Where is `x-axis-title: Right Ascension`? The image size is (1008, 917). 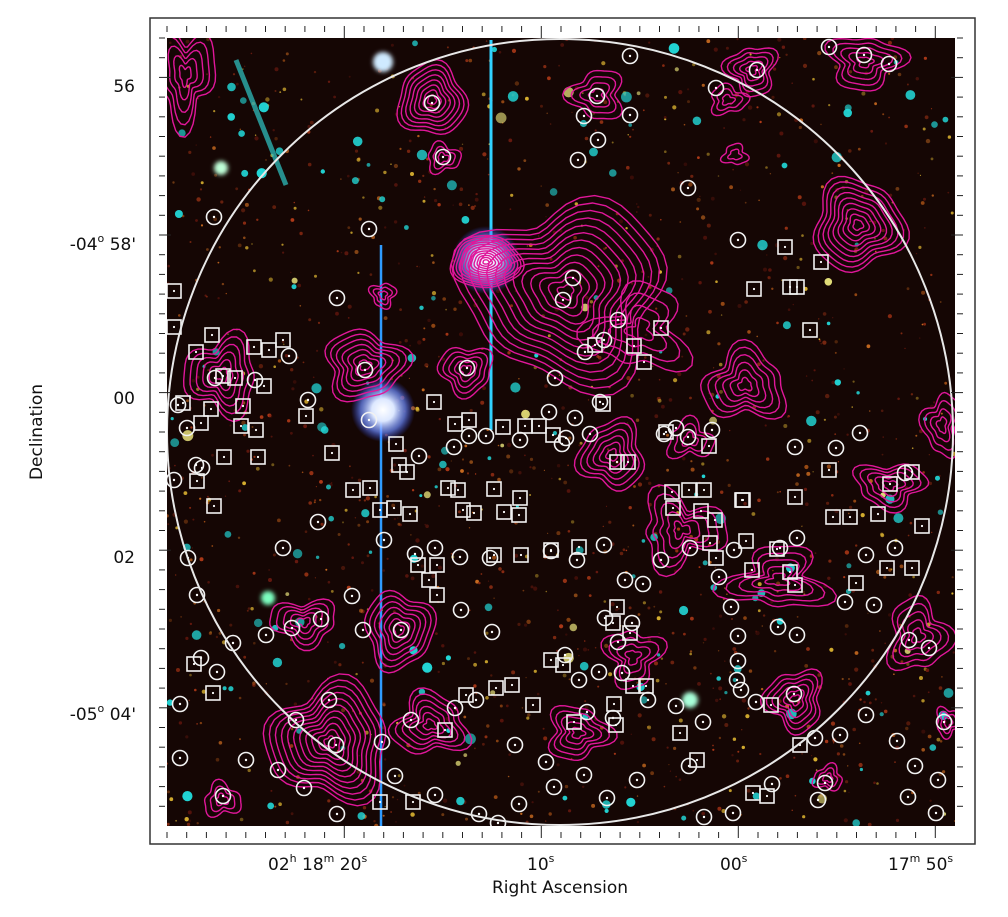 x-axis-title: Right Ascension is located at coordinates (560, 888).